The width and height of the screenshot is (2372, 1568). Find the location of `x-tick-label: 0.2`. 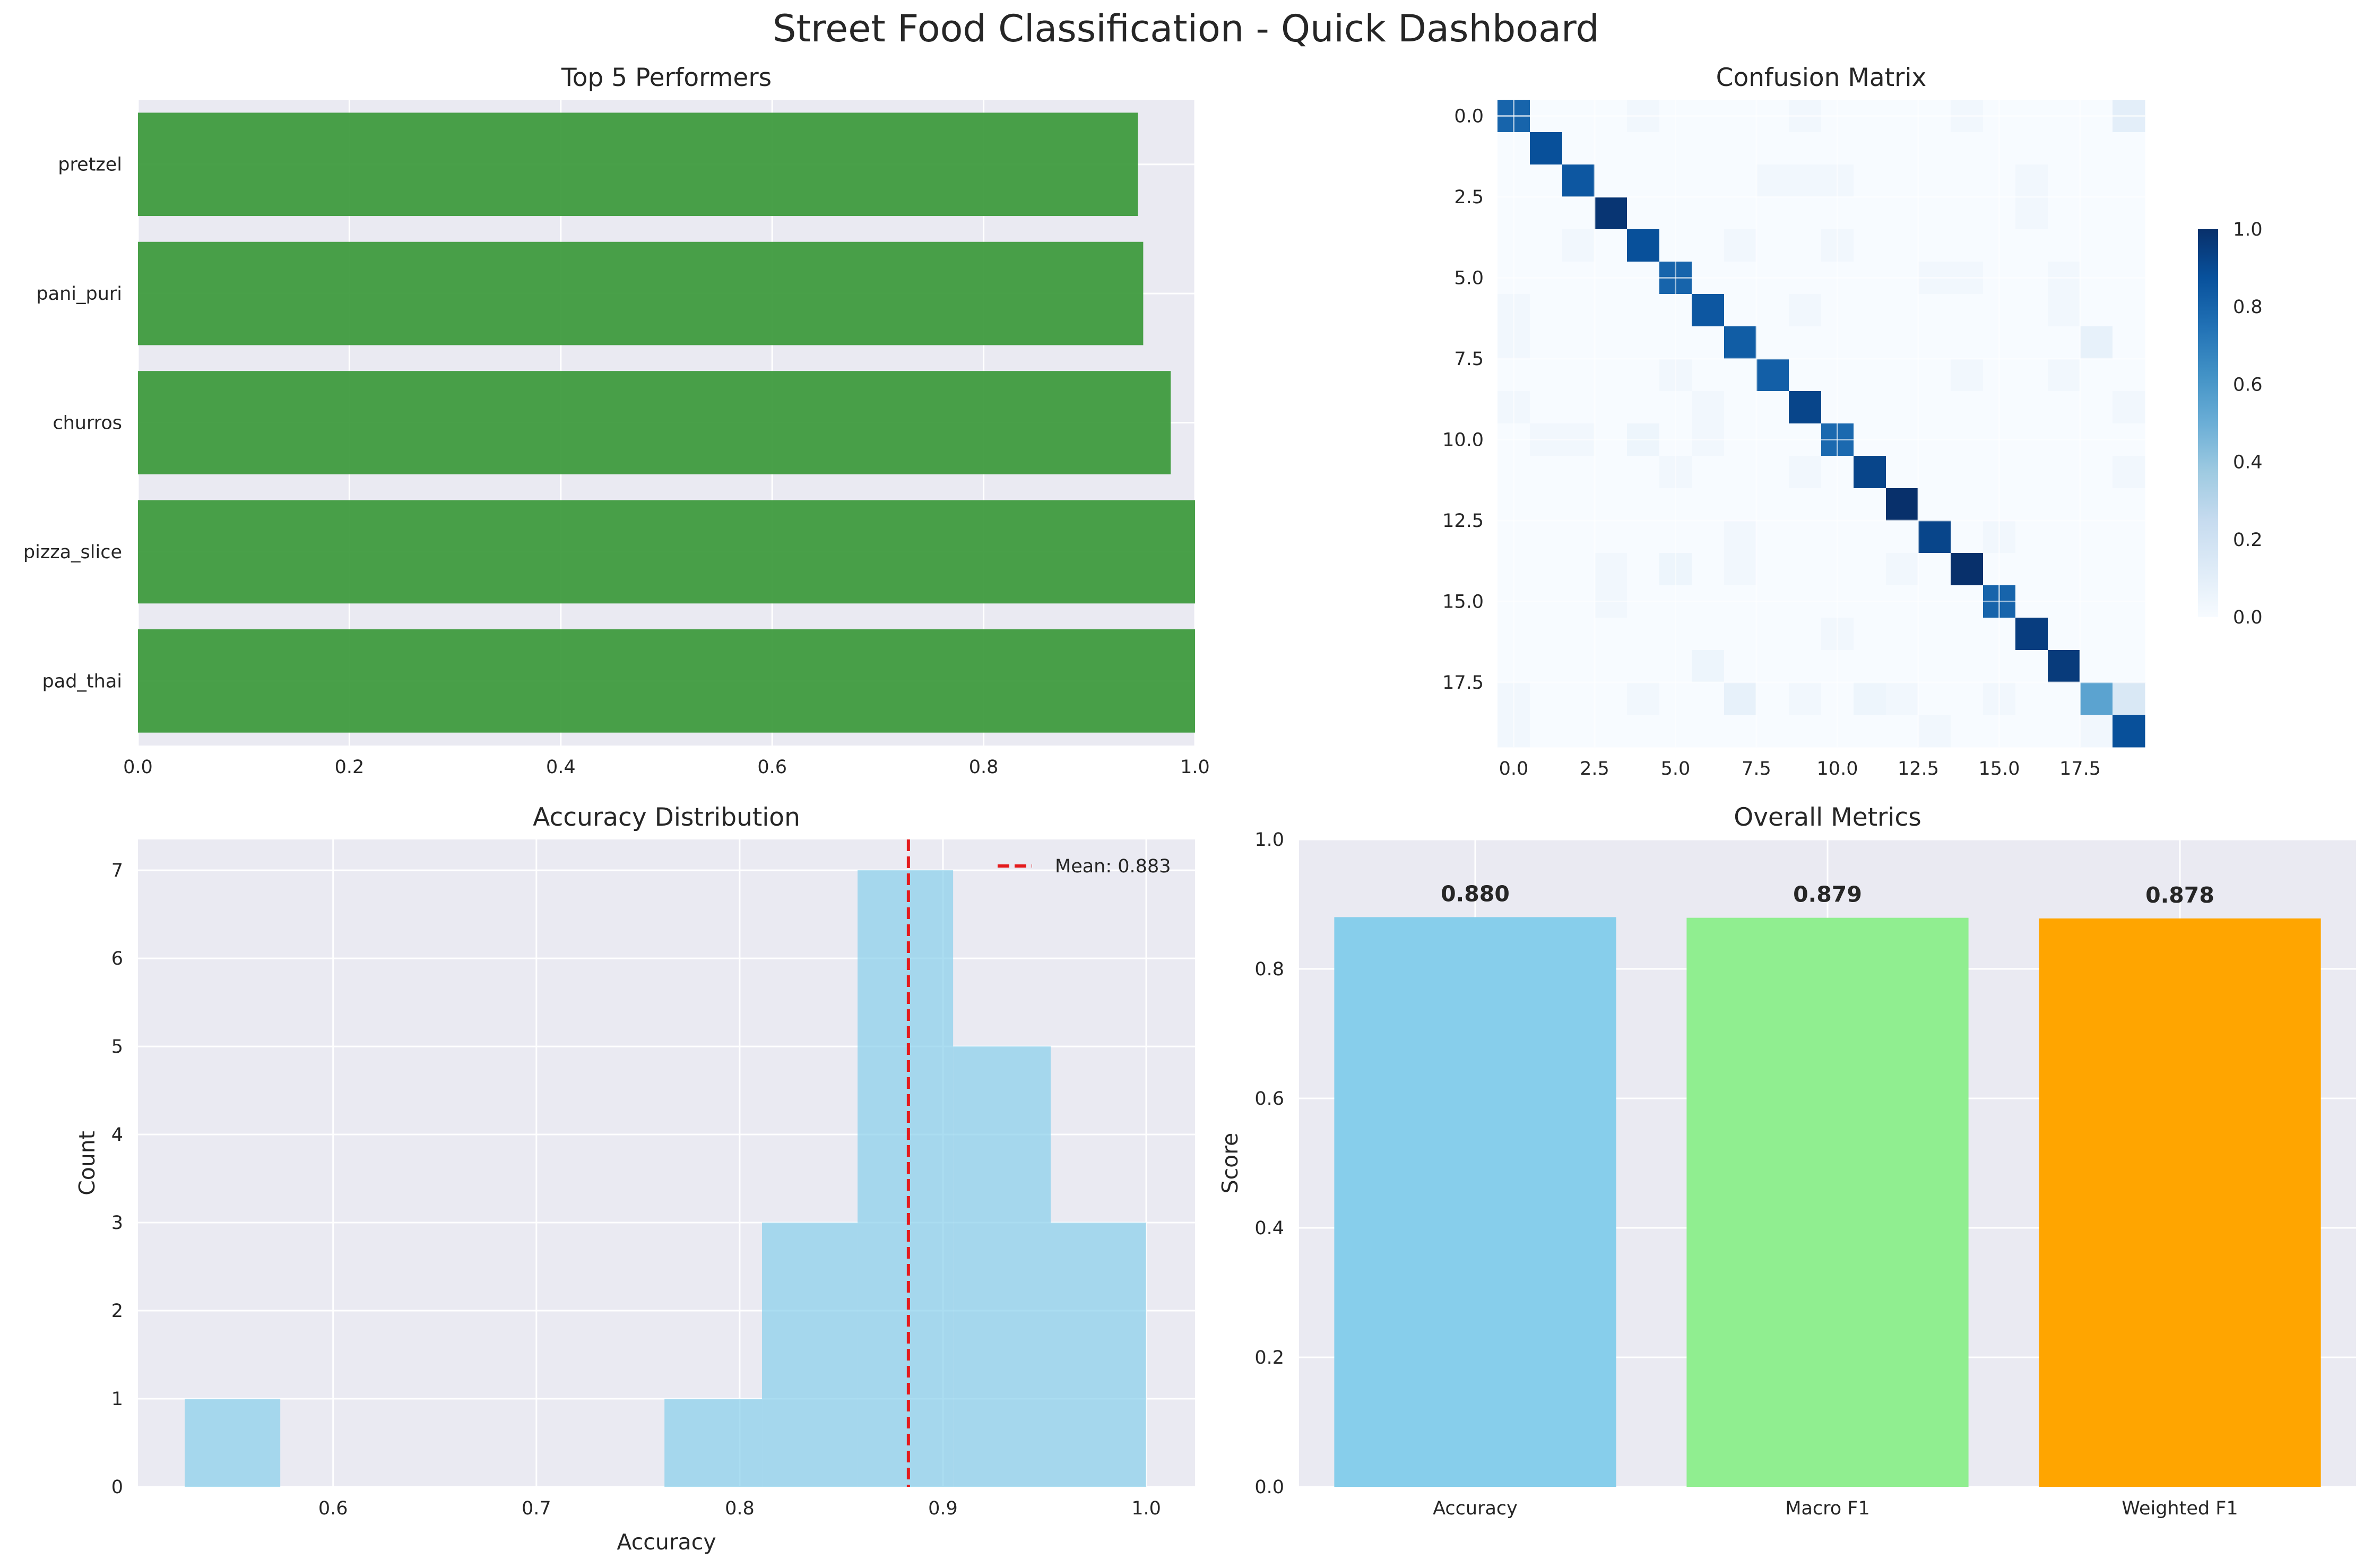

x-tick-label: 0.2 is located at coordinates (350, 767).